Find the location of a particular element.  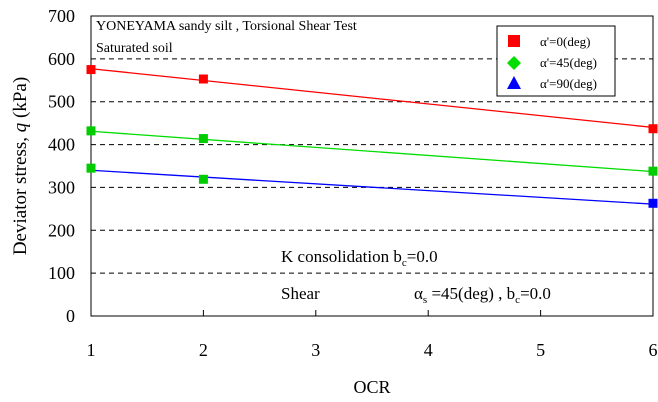

annotation-shear-detail: αs =45(deg) , bc=0.0 is located at coordinates (482, 295).